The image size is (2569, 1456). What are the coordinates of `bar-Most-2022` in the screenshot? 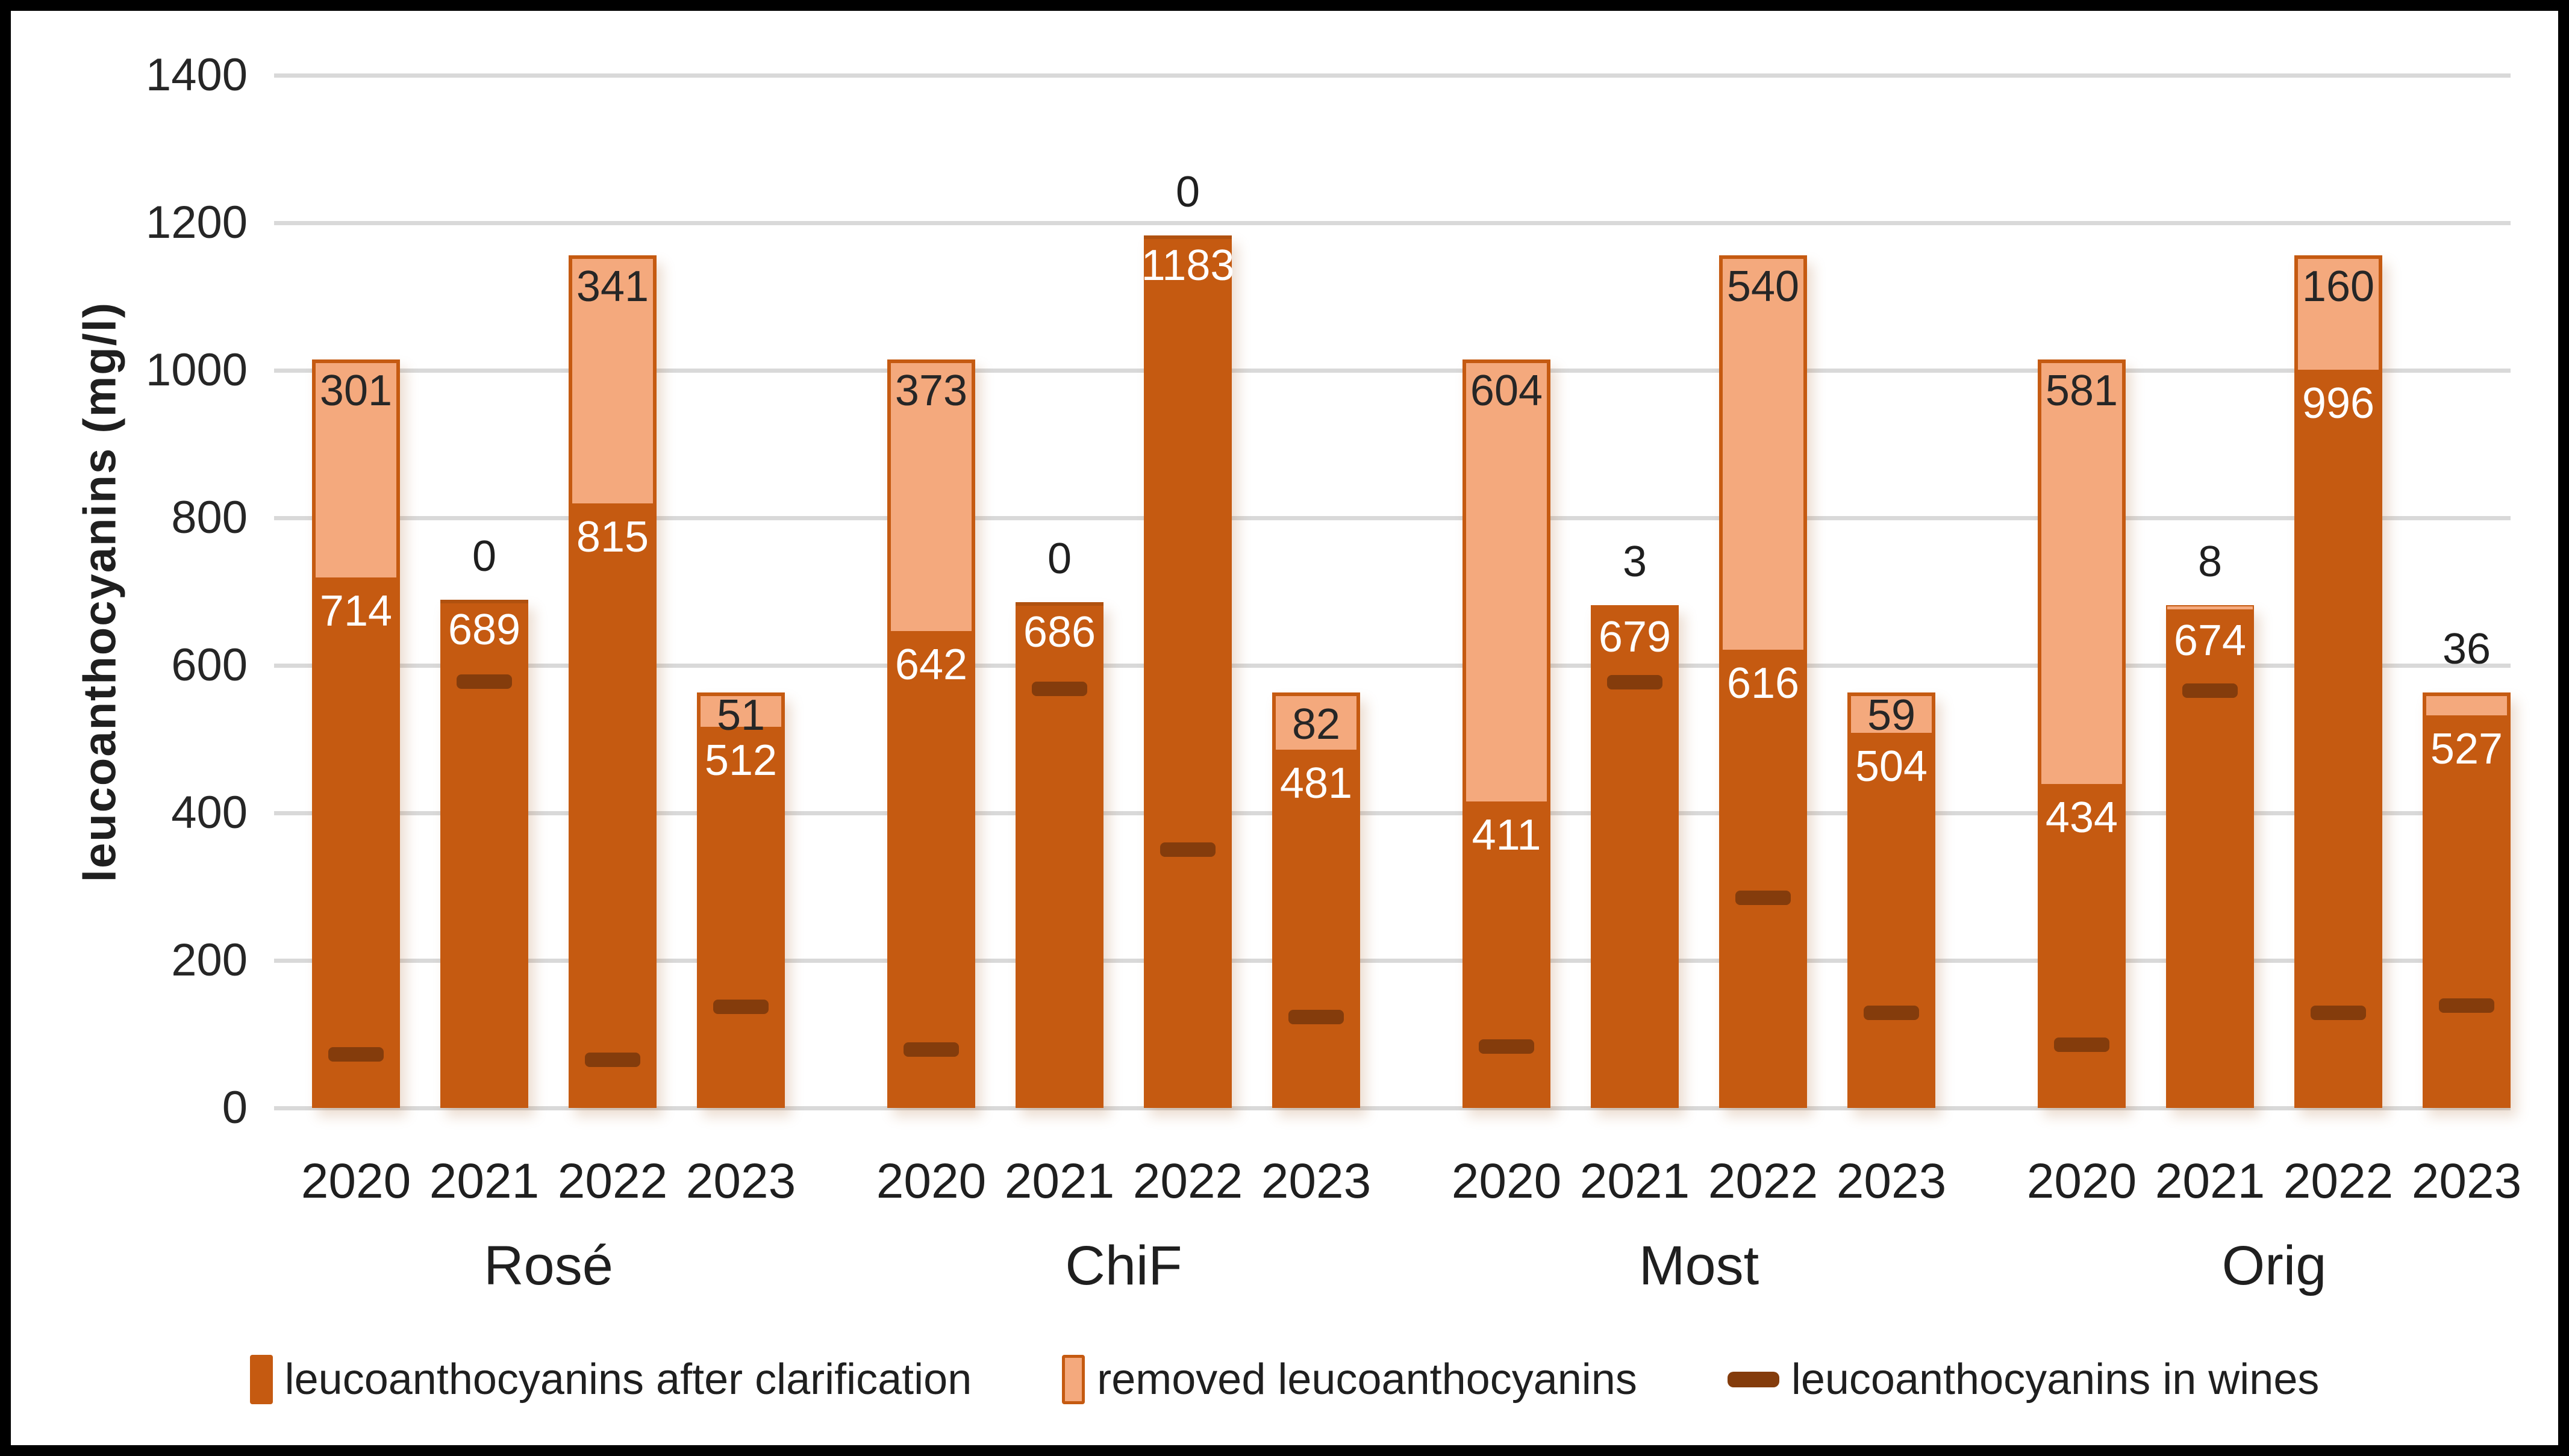 It's located at (1763, 682).